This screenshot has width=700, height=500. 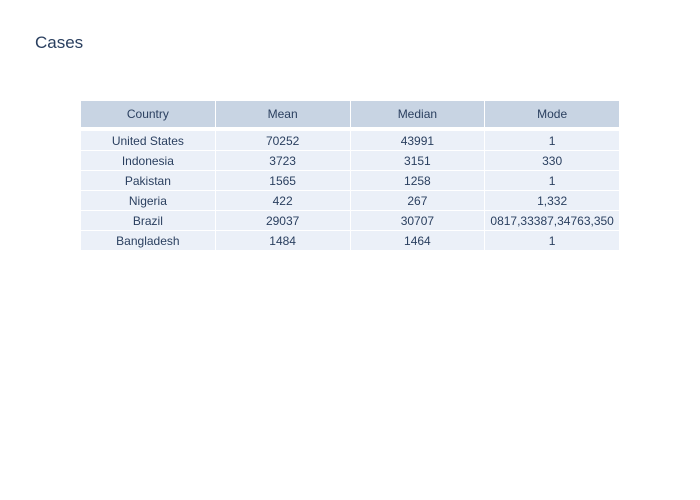 What do you see at coordinates (552, 114) in the screenshot?
I see `column-header-mode: Mode` at bounding box center [552, 114].